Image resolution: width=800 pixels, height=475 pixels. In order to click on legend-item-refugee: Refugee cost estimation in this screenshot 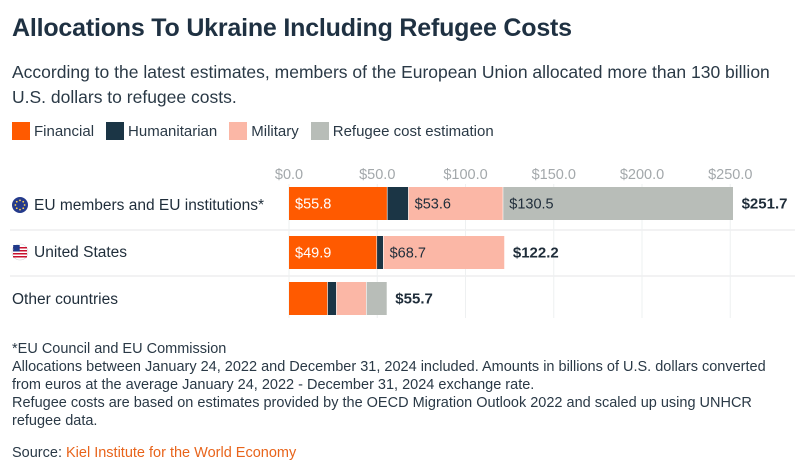, I will do `click(402, 131)`.